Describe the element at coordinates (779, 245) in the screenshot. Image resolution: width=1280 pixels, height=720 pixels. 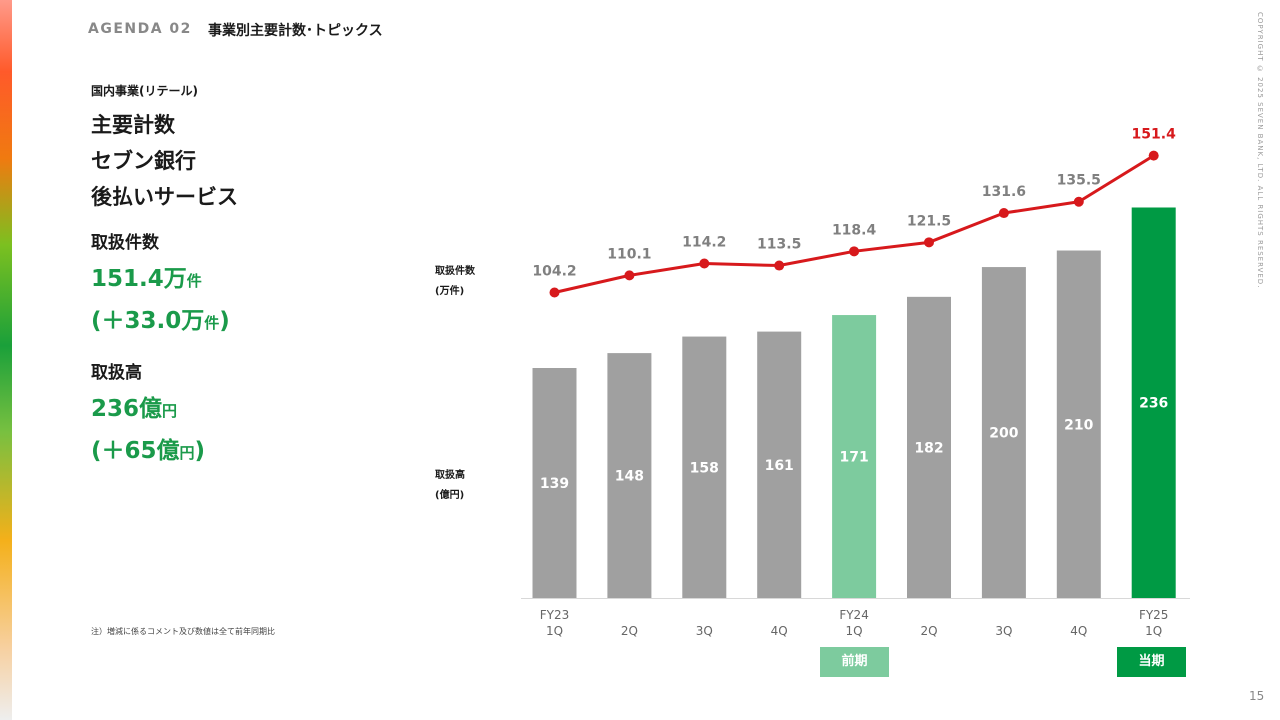
I see `line-value-label: 113.5` at that location.